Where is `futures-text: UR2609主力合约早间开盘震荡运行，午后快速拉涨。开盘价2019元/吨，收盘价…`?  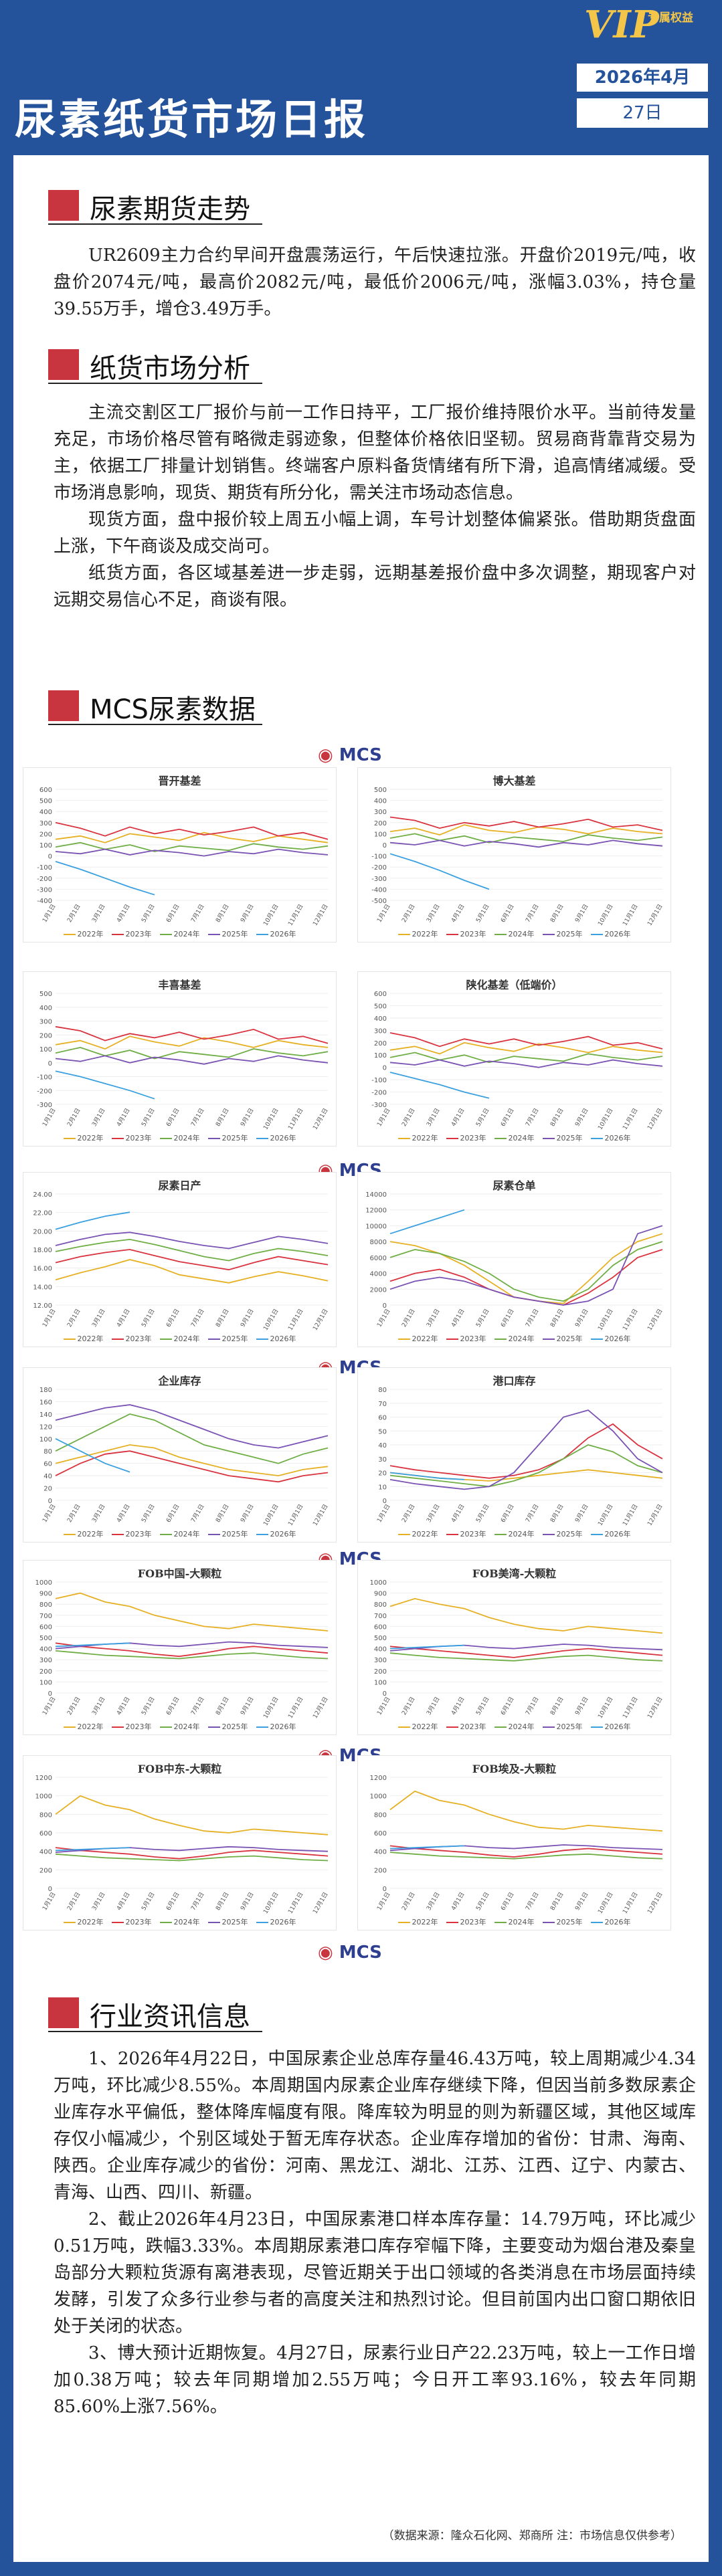 futures-text: UR2609主力合约早间开盘震荡运行，午后快速拉涨。开盘价2019元/吨，收盘价… is located at coordinates (375, 282).